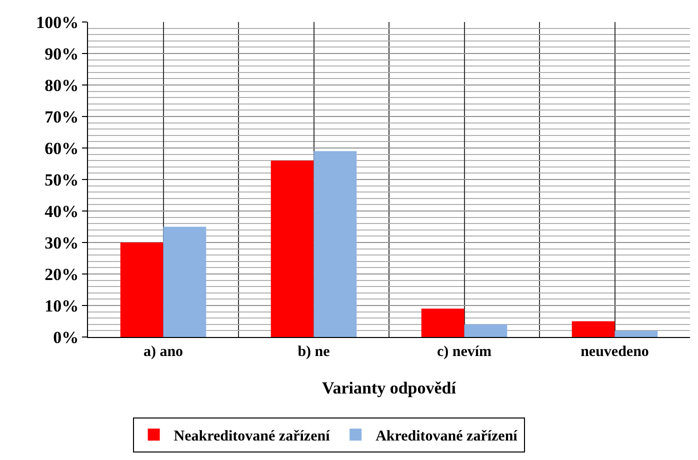 This screenshot has width=698, height=460. Describe the element at coordinates (66, 337) in the screenshot. I see `y-tick-label: 0%` at that location.